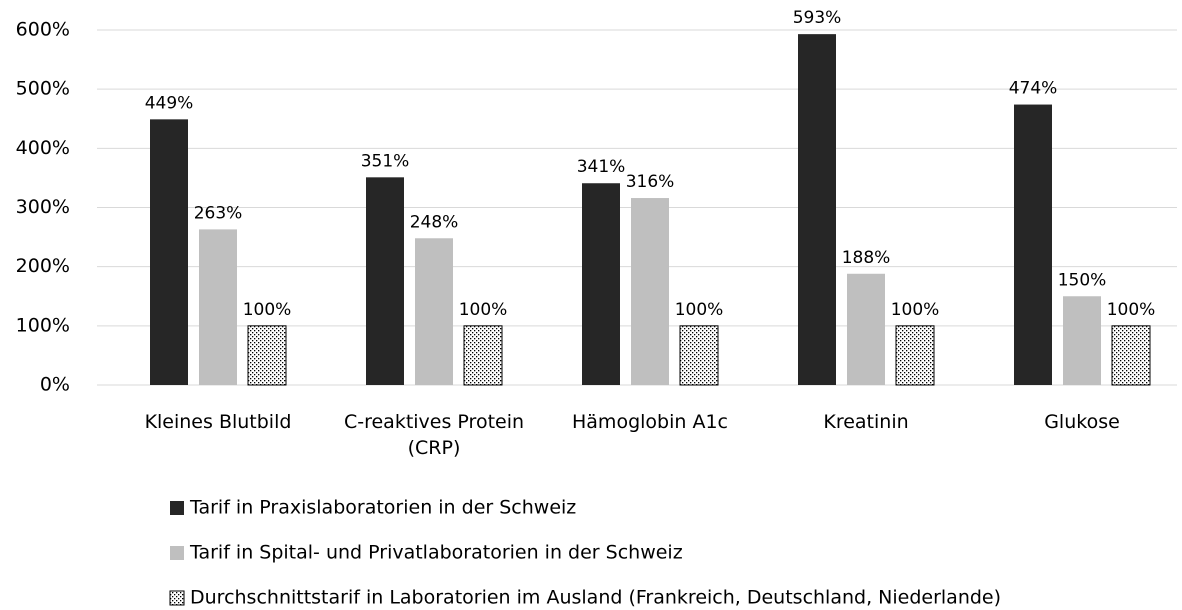 This screenshot has width=1182, height=610. What do you see at coordinates (434, 435) in the screenshot?
I see `x-tick-label: C-reaktives Protein (CRP)` at bounding box center [434, 435].